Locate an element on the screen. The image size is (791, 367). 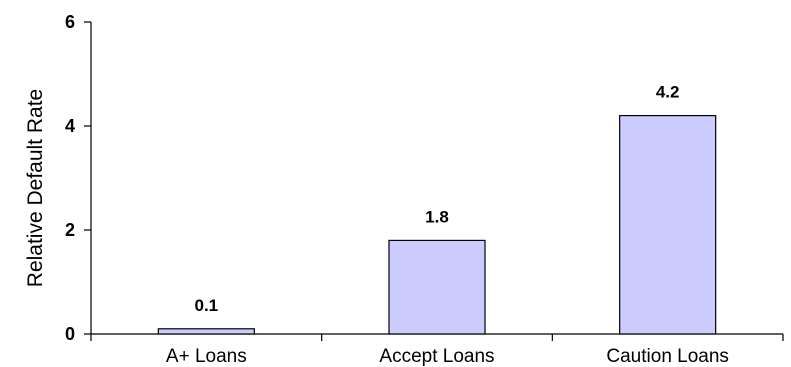
y-tick-label: 4 is located at coordinates (70, 126).